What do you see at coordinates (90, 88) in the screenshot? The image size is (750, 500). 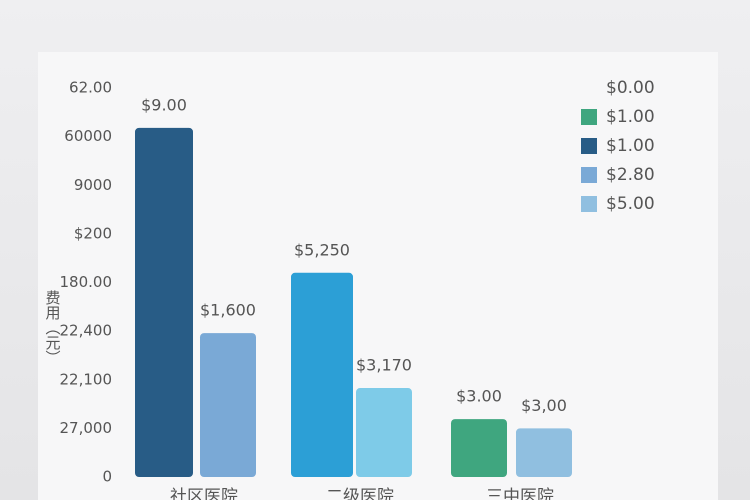 I see `y-tick-label: 62.00` at bounding box center [90, 88].